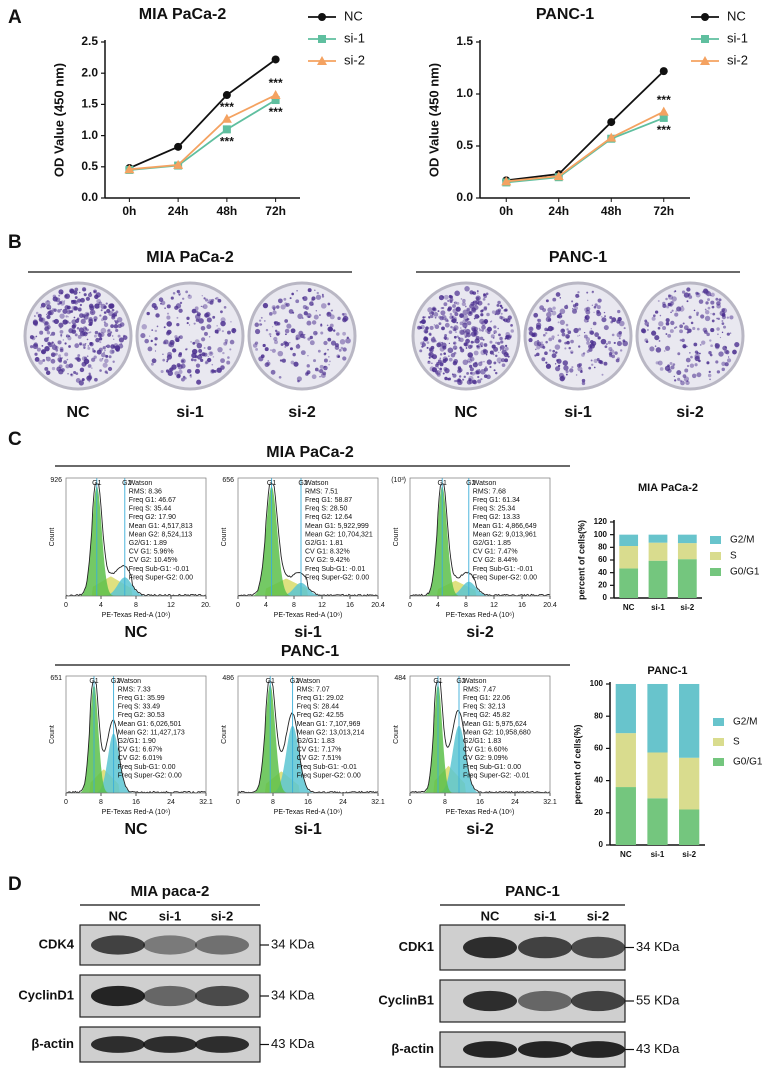 The image size is (768, 1083). Describe the element at coordinates (601, 534) in the screenshot. I see `y-tick-label: 100` at that location.